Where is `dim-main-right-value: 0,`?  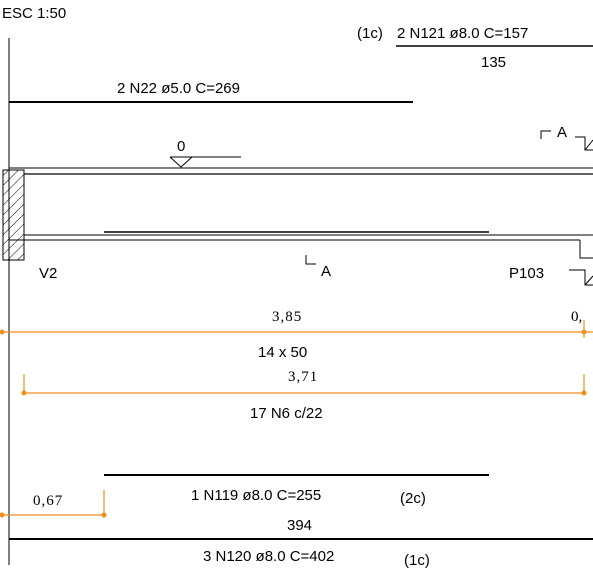 dim-main-right-value: 0, is located at coordinates (576, 317).